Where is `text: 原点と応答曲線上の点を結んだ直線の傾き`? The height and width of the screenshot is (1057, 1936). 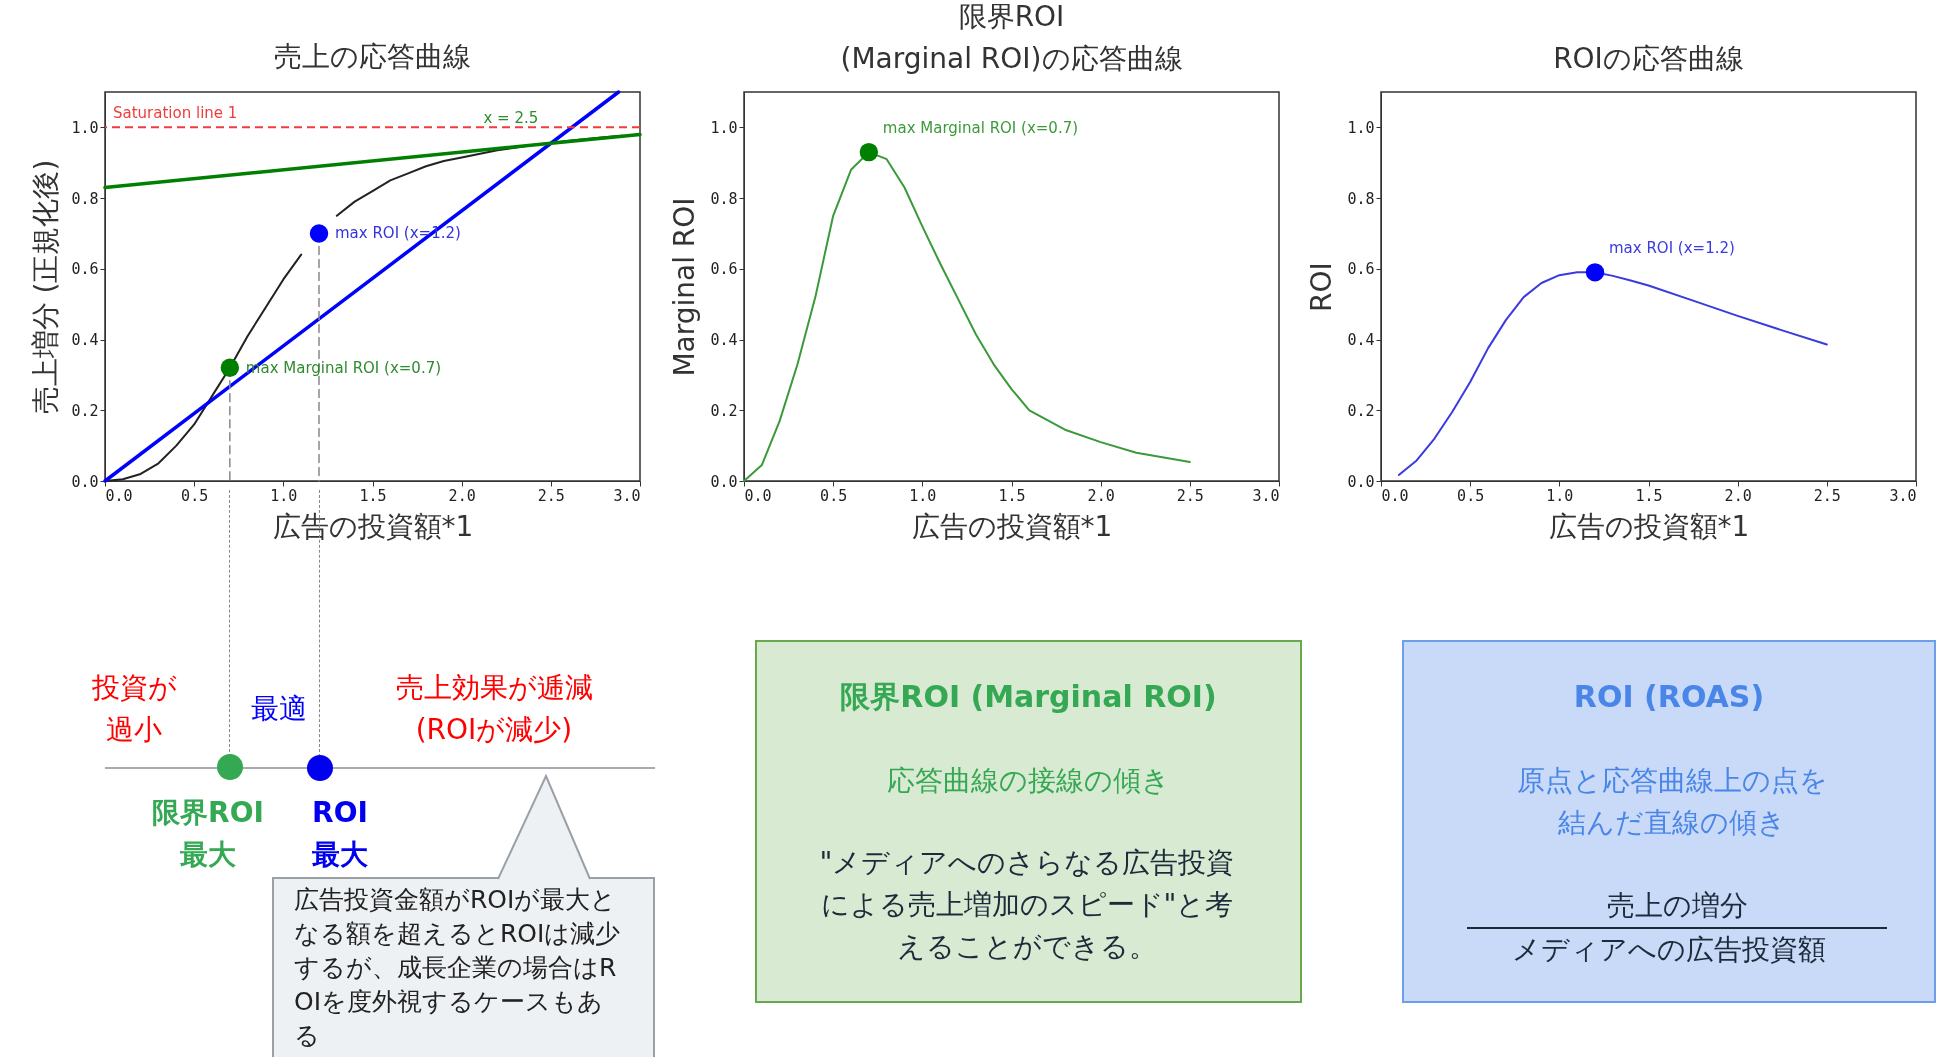 text: 原点と応答曲線上の点を結んだ直線の傾き is located at coordinates (1672, 802).